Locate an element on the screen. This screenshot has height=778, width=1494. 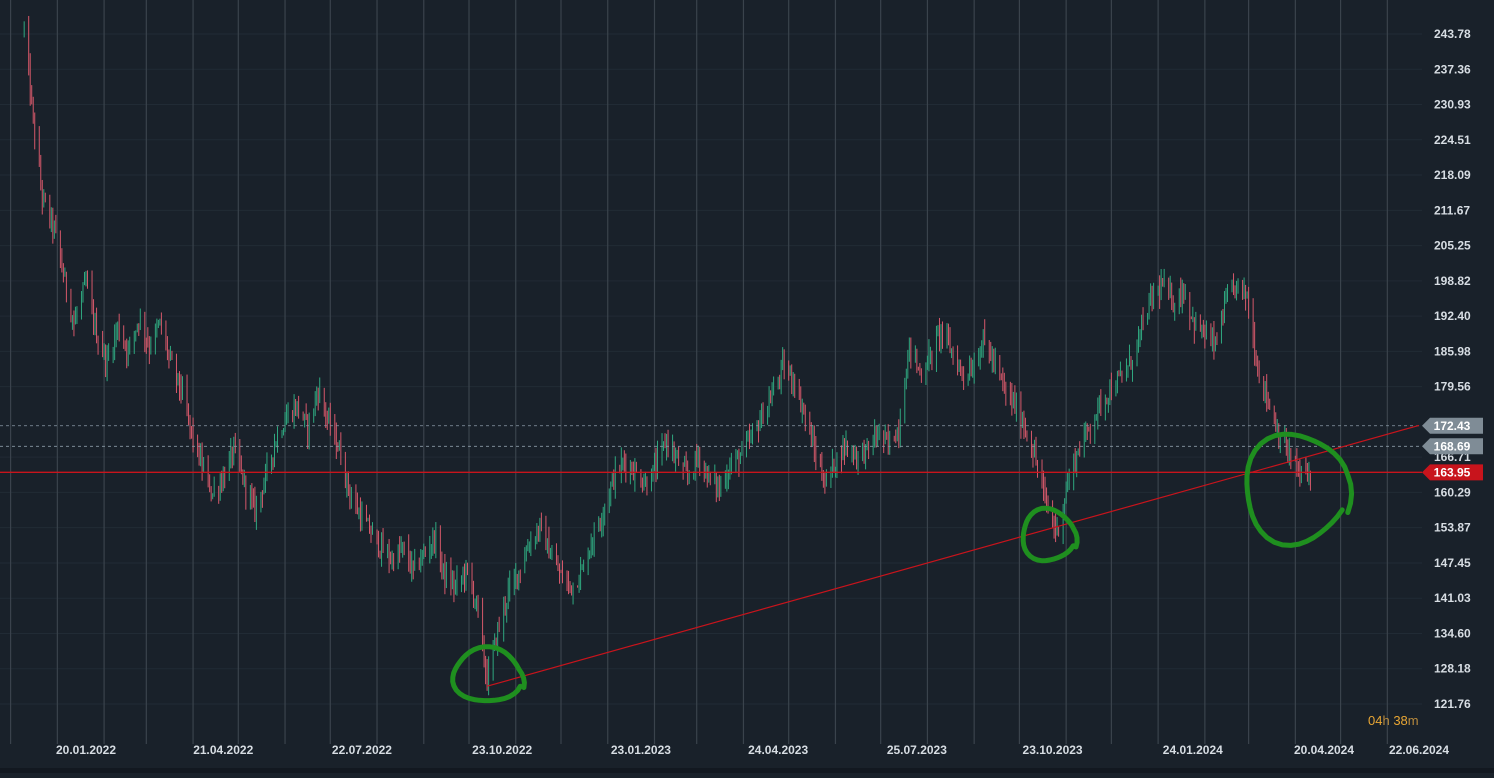
candle-countdown: 04h 38m is located at coordinates (1393, 720).